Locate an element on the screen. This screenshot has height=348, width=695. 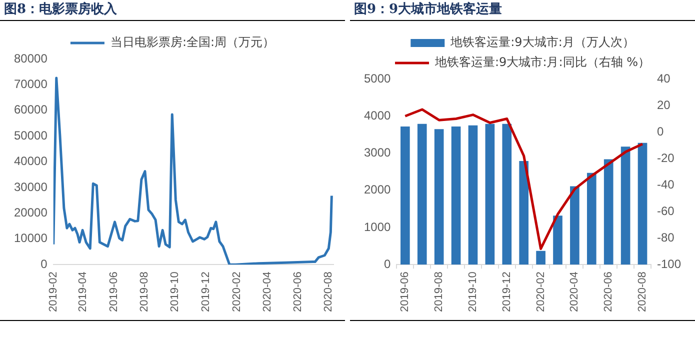
y-tick-label: 70000 is located at coordinates (31, 84).